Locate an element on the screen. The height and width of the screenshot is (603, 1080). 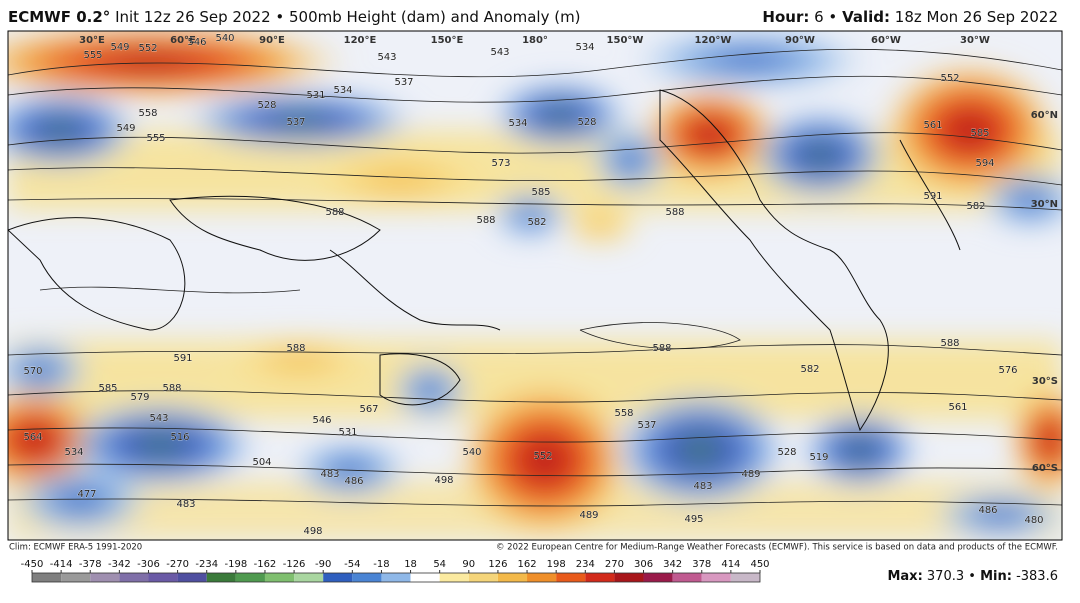
contour-label: 573 is located at coordinates (500, 163).